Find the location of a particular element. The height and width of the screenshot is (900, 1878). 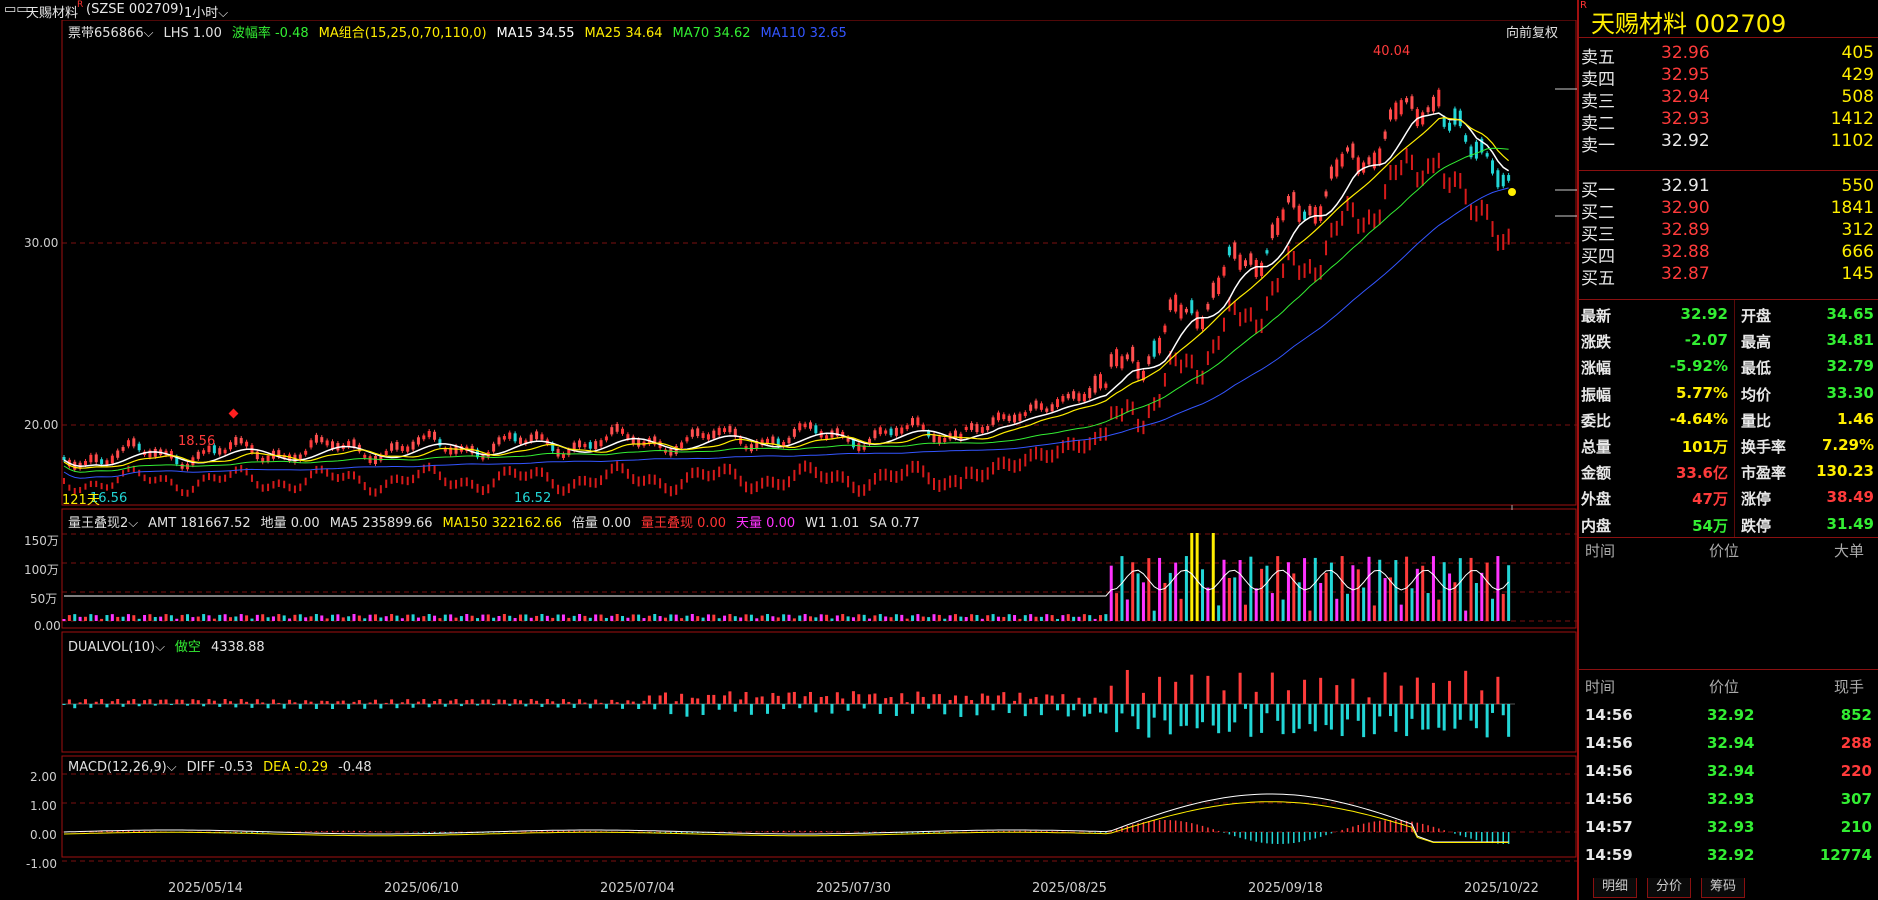

stat-row: 振幅 5.77% 均价 33.30 is located at coordinates (1728, 394).